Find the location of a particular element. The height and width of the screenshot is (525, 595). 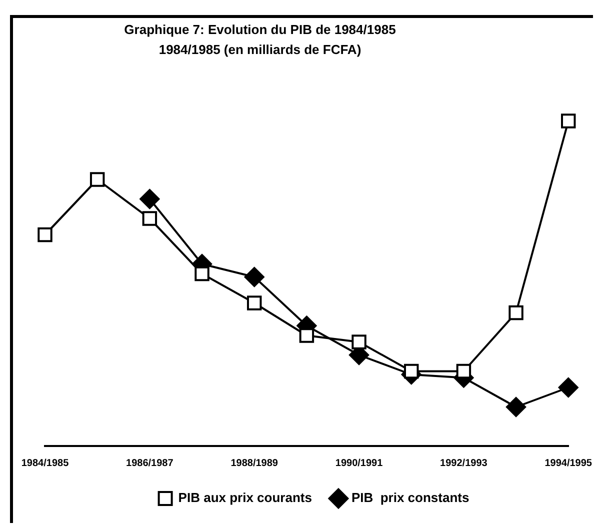

chart-title: Graphique 7: Evolution du PIB de 1984/1985 is located at coordinates (260, 30).